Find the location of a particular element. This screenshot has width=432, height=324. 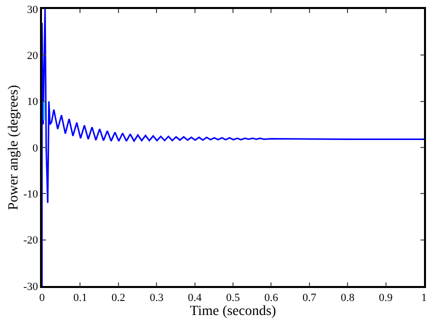

y-axis-title: Power angle (degrees) is located at coordinates (14, 147).